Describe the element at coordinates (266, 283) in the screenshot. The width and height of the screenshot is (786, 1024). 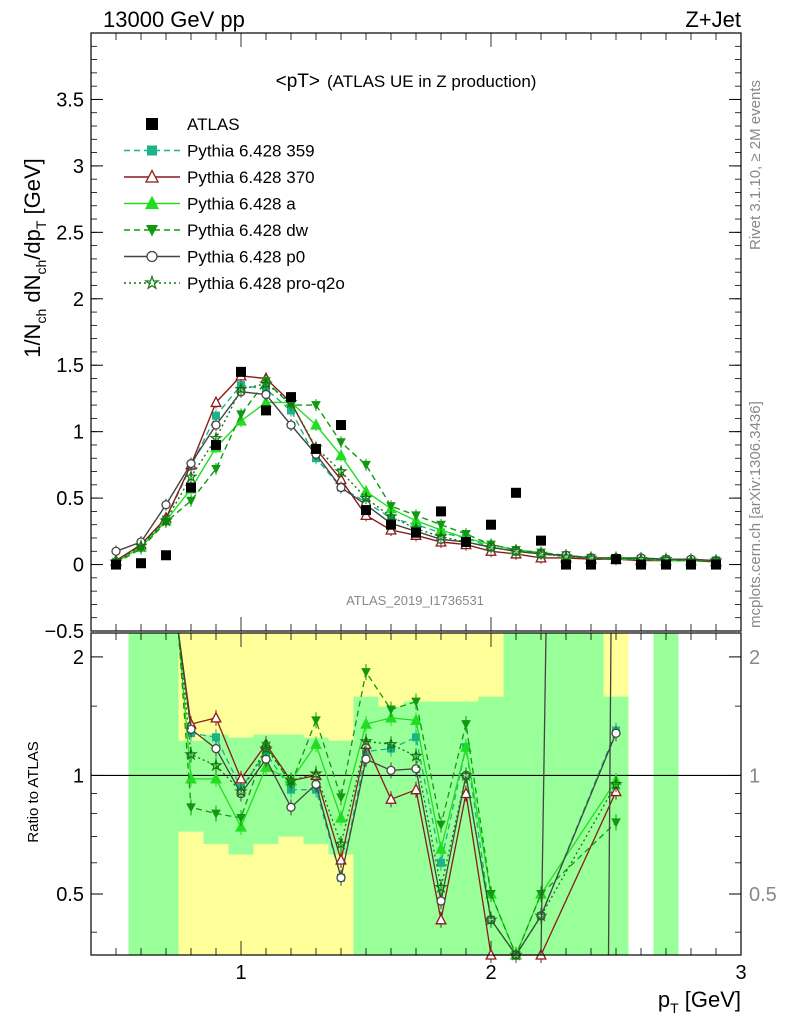
I see `legend-label: Pythia 6.428 pro-q2o` at that location.